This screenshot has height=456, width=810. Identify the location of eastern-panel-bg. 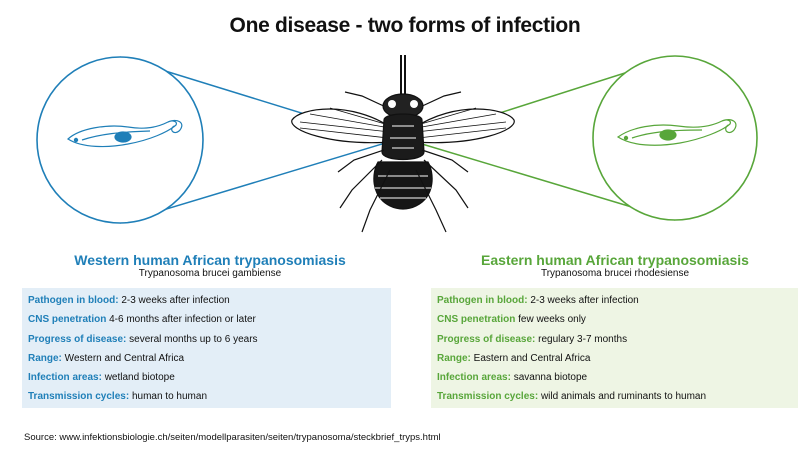
(614, 348).